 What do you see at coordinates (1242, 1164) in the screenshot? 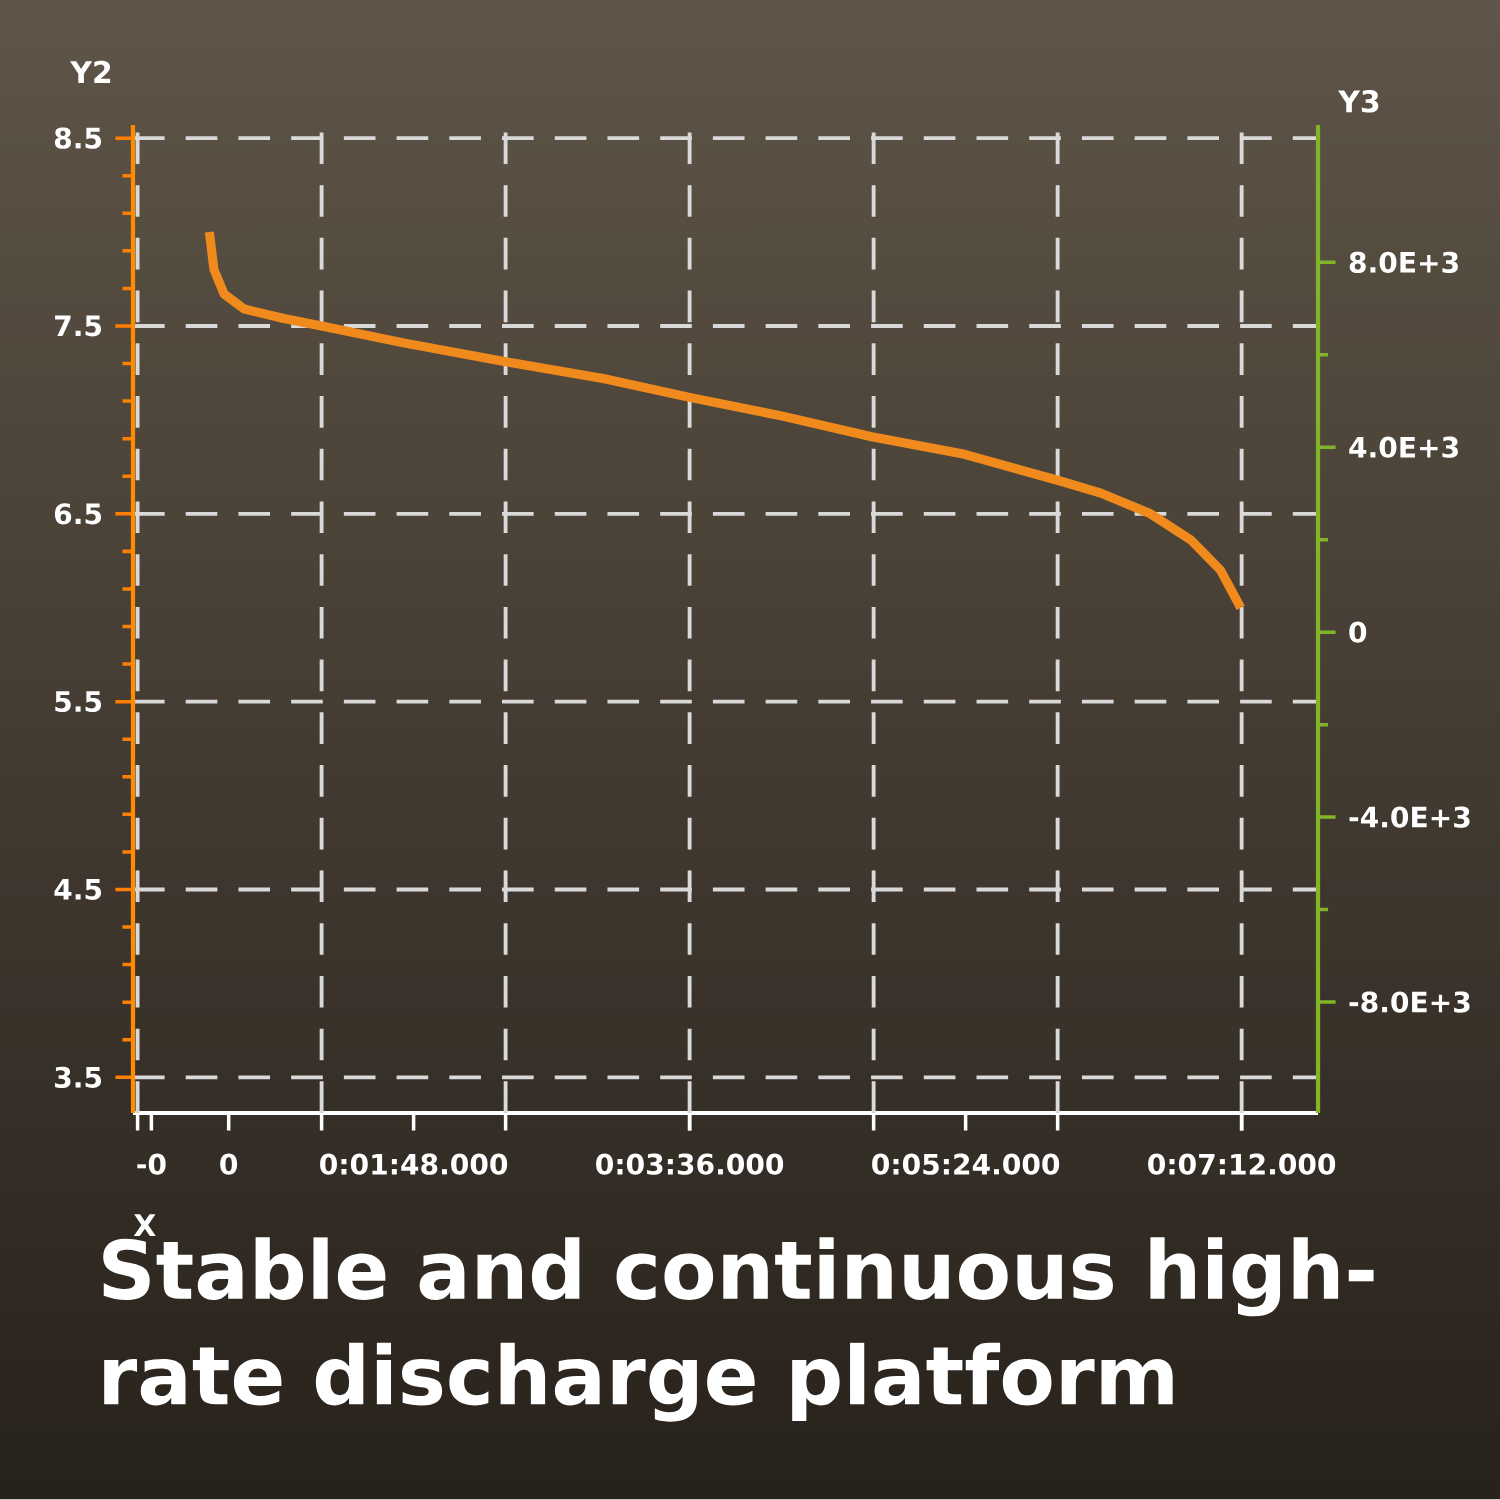
I see `x-tick-label: 0:07:12.000` at bounding box center [1242, 1164].